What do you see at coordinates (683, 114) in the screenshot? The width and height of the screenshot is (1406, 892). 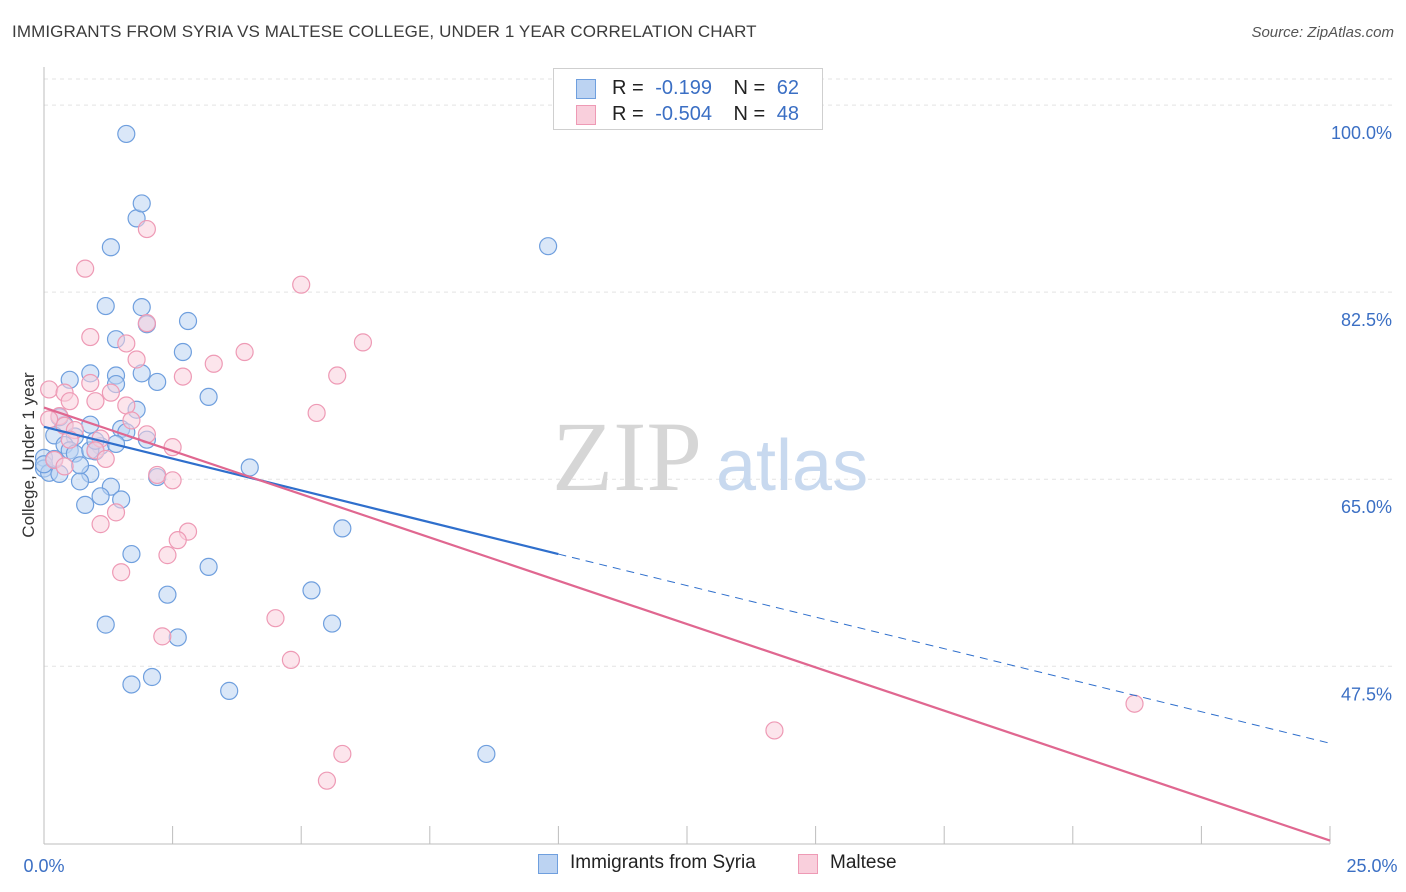 I see `legend-r-value-maltese: -0.504` at bounding box center [683, 114].